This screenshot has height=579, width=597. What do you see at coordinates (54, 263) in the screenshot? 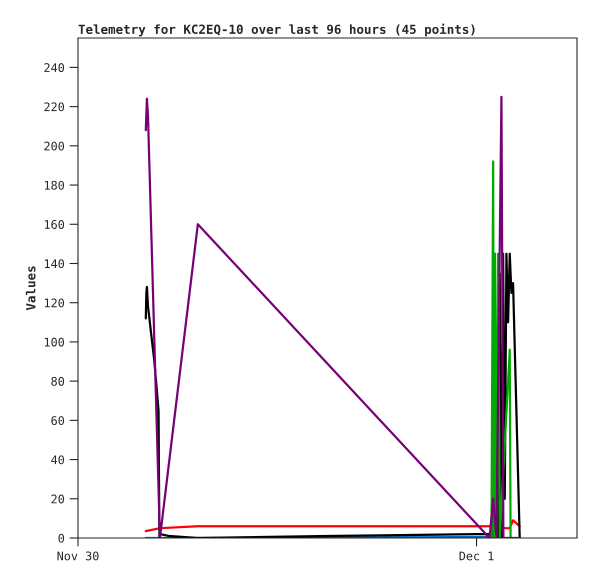
I see `y-tick-label: 140` at bounding box center [54, 263].